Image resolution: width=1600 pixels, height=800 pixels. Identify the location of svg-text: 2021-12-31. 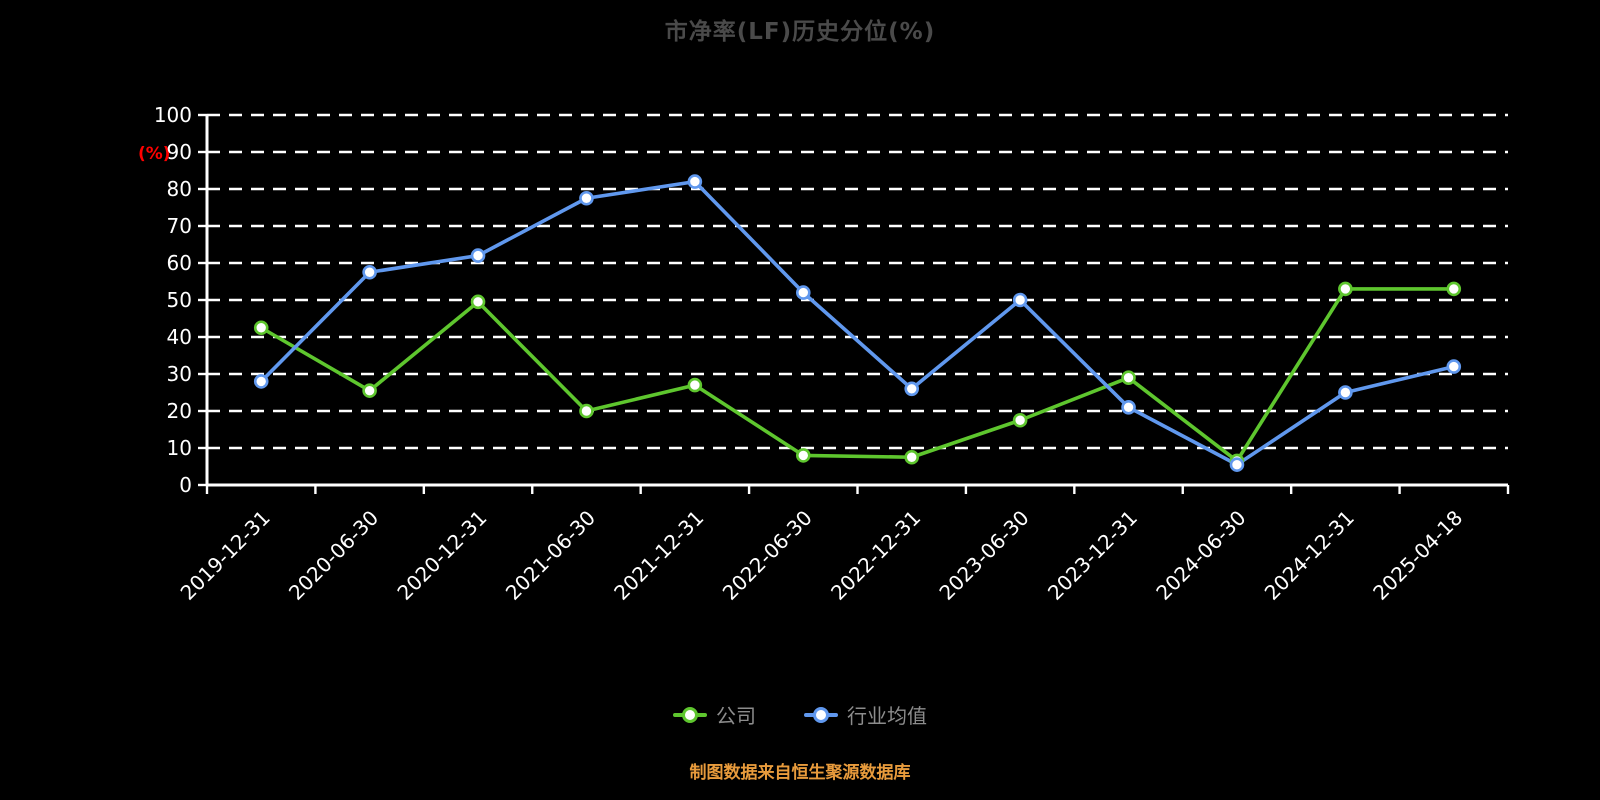
(658, 555).